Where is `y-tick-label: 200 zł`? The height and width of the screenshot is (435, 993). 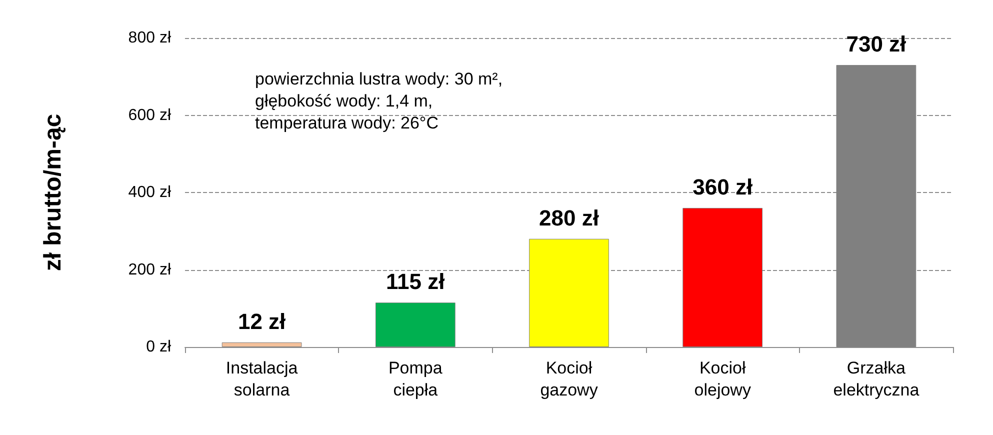 y-tick-label: 200 zł is located at coordinates (150, 269).